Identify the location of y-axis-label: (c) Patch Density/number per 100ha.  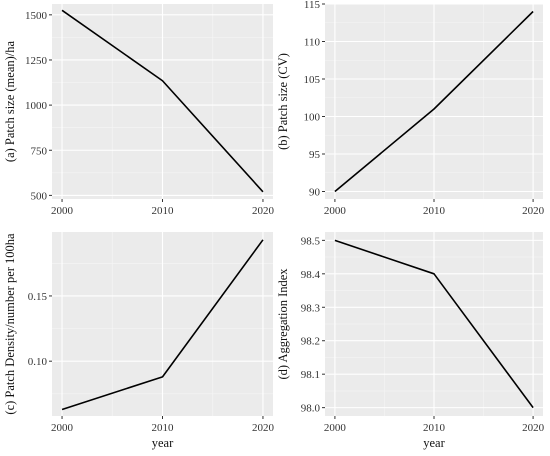
(10, 324).